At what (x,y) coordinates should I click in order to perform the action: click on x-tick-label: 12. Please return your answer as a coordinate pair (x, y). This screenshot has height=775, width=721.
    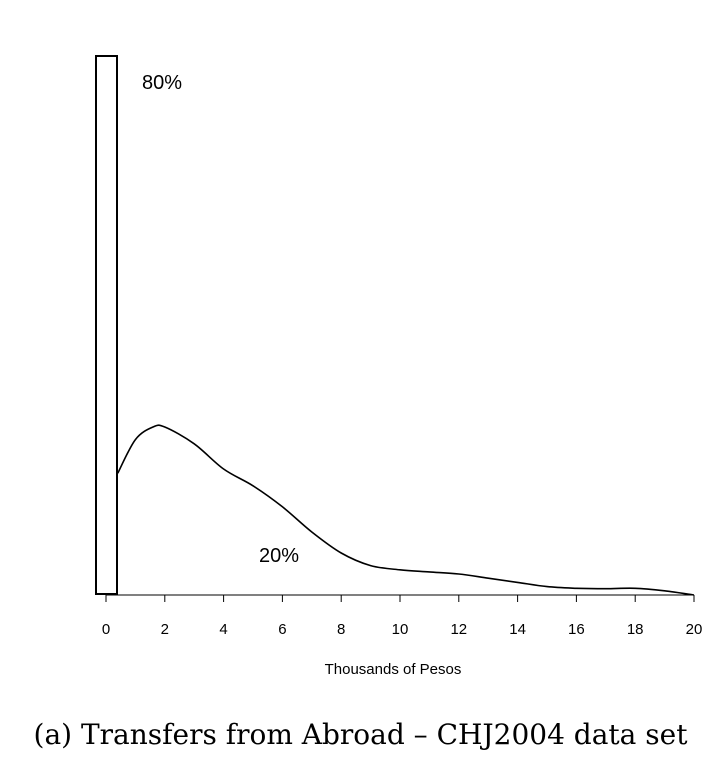
    Looking at the image, I should click on (458, 629).